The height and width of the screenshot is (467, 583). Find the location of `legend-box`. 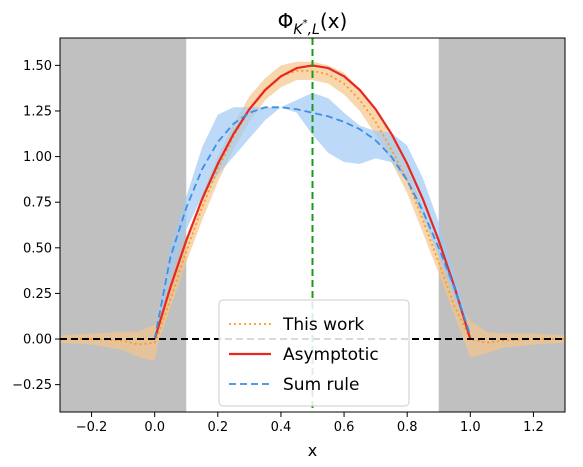

legend-box is located at coordinates (314, 353).